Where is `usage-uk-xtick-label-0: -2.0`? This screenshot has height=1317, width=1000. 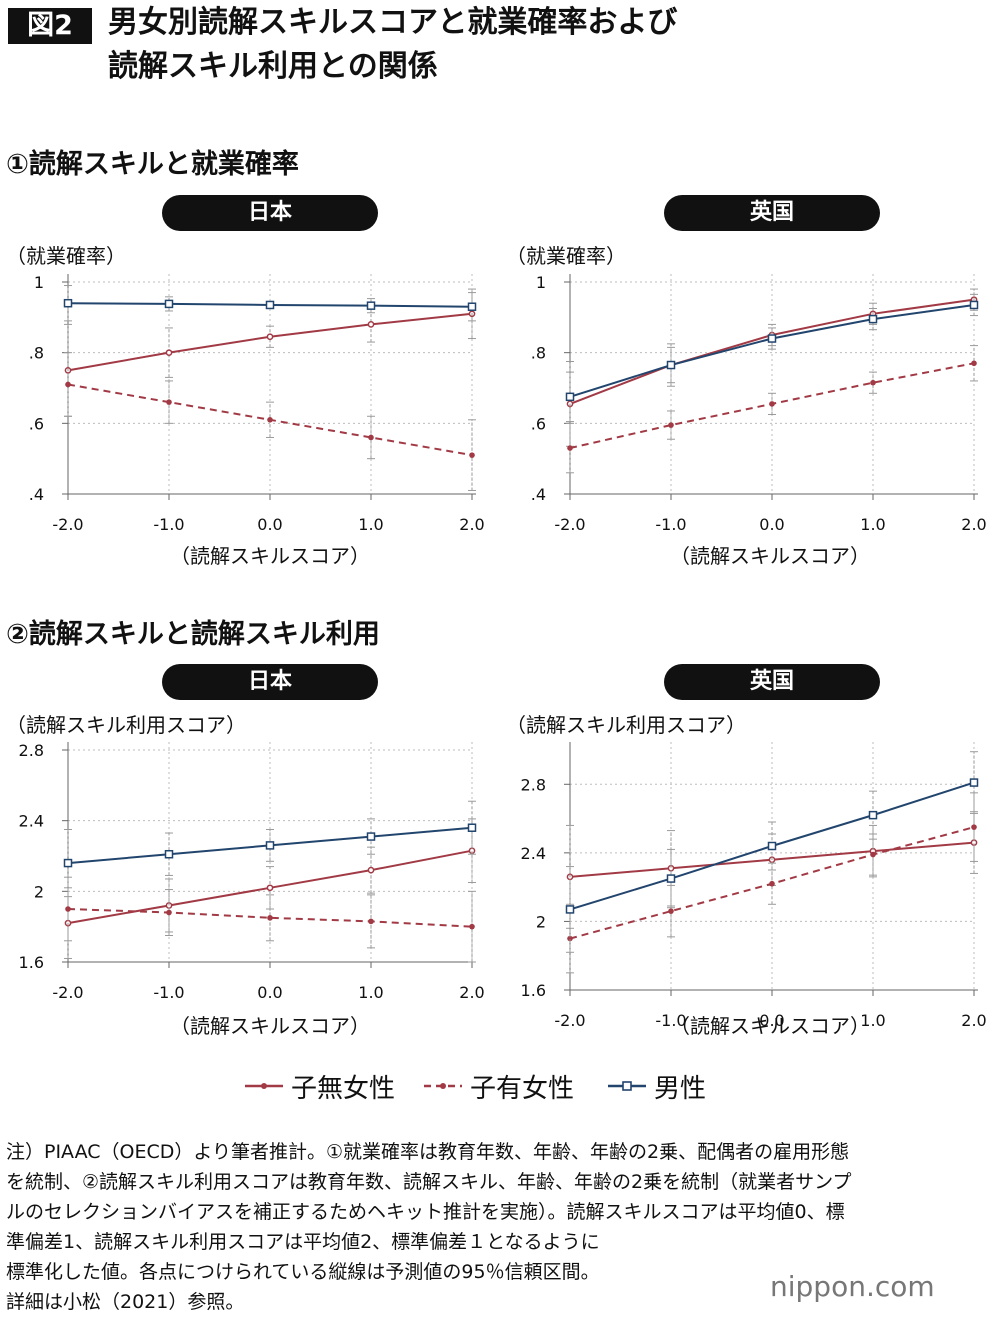 usage-uk-xtick-label-0: -2.0 is located at coordinates (569, 1020).